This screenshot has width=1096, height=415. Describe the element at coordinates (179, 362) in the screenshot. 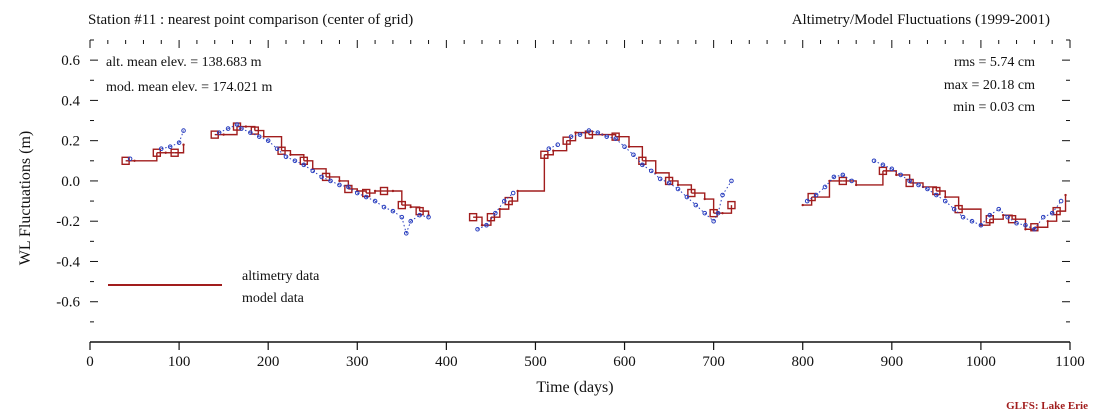

I see `x-tick-label: 100` at that location.